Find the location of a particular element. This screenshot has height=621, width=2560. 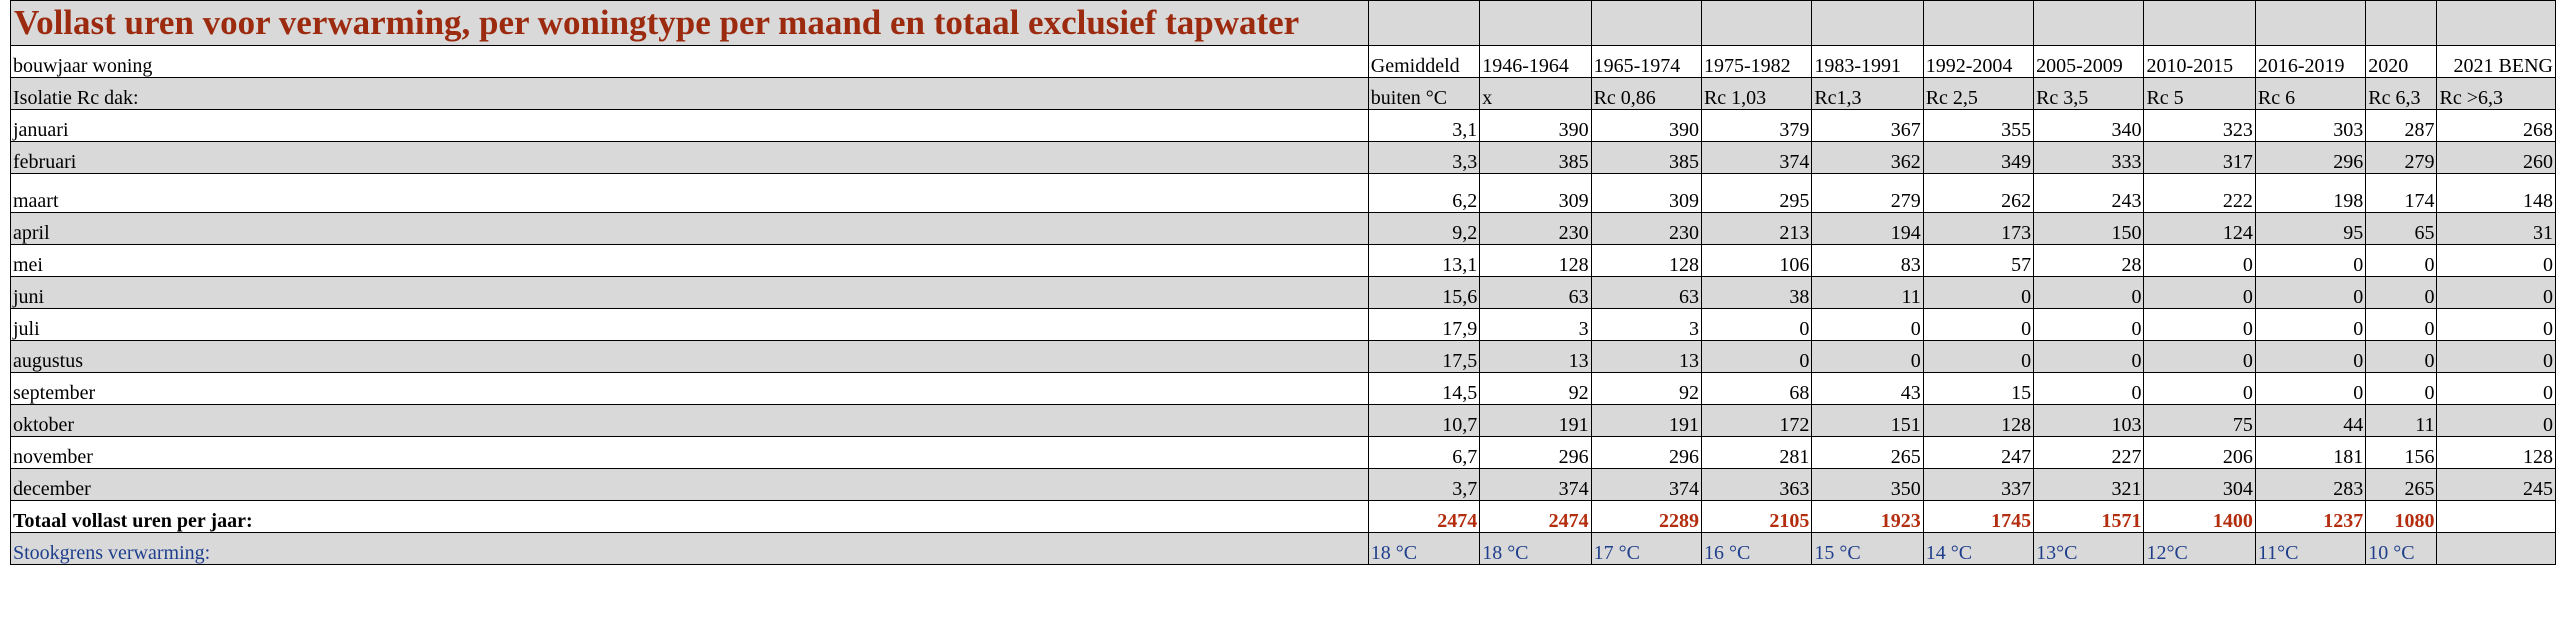

month-row: juli 17,9 3 3 0 0 0 0 0 0 0 0 is located at coordinates (1283, 324).